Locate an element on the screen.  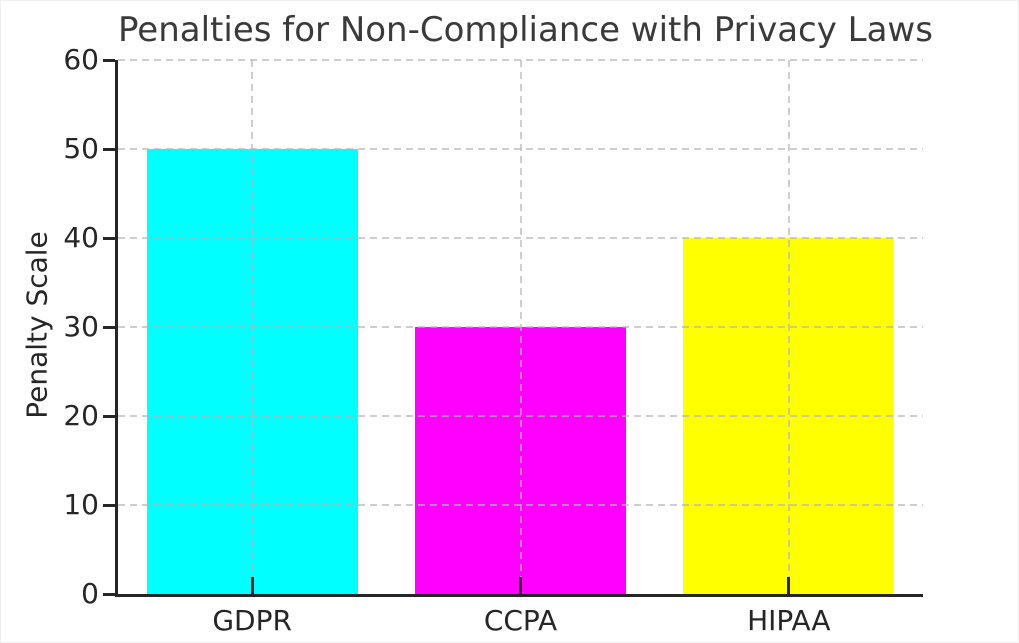
x-tick-ccpa is located at coordinates (520, 585).